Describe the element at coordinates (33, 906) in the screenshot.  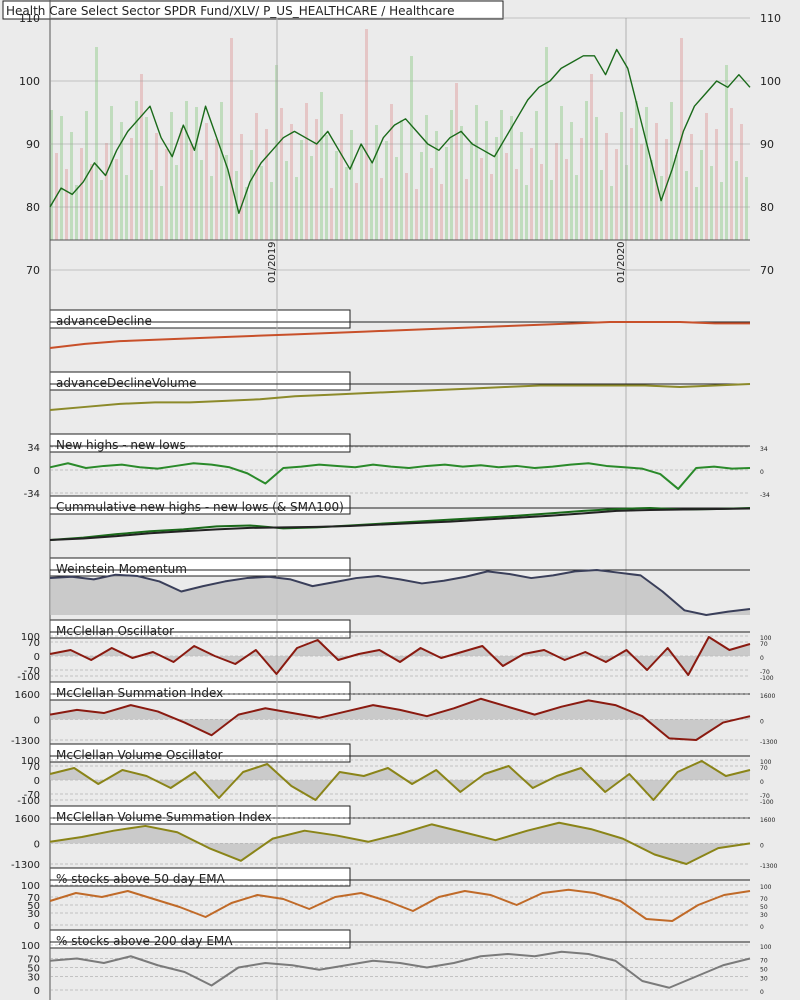
I see `y-tick-label: 50` at that location.